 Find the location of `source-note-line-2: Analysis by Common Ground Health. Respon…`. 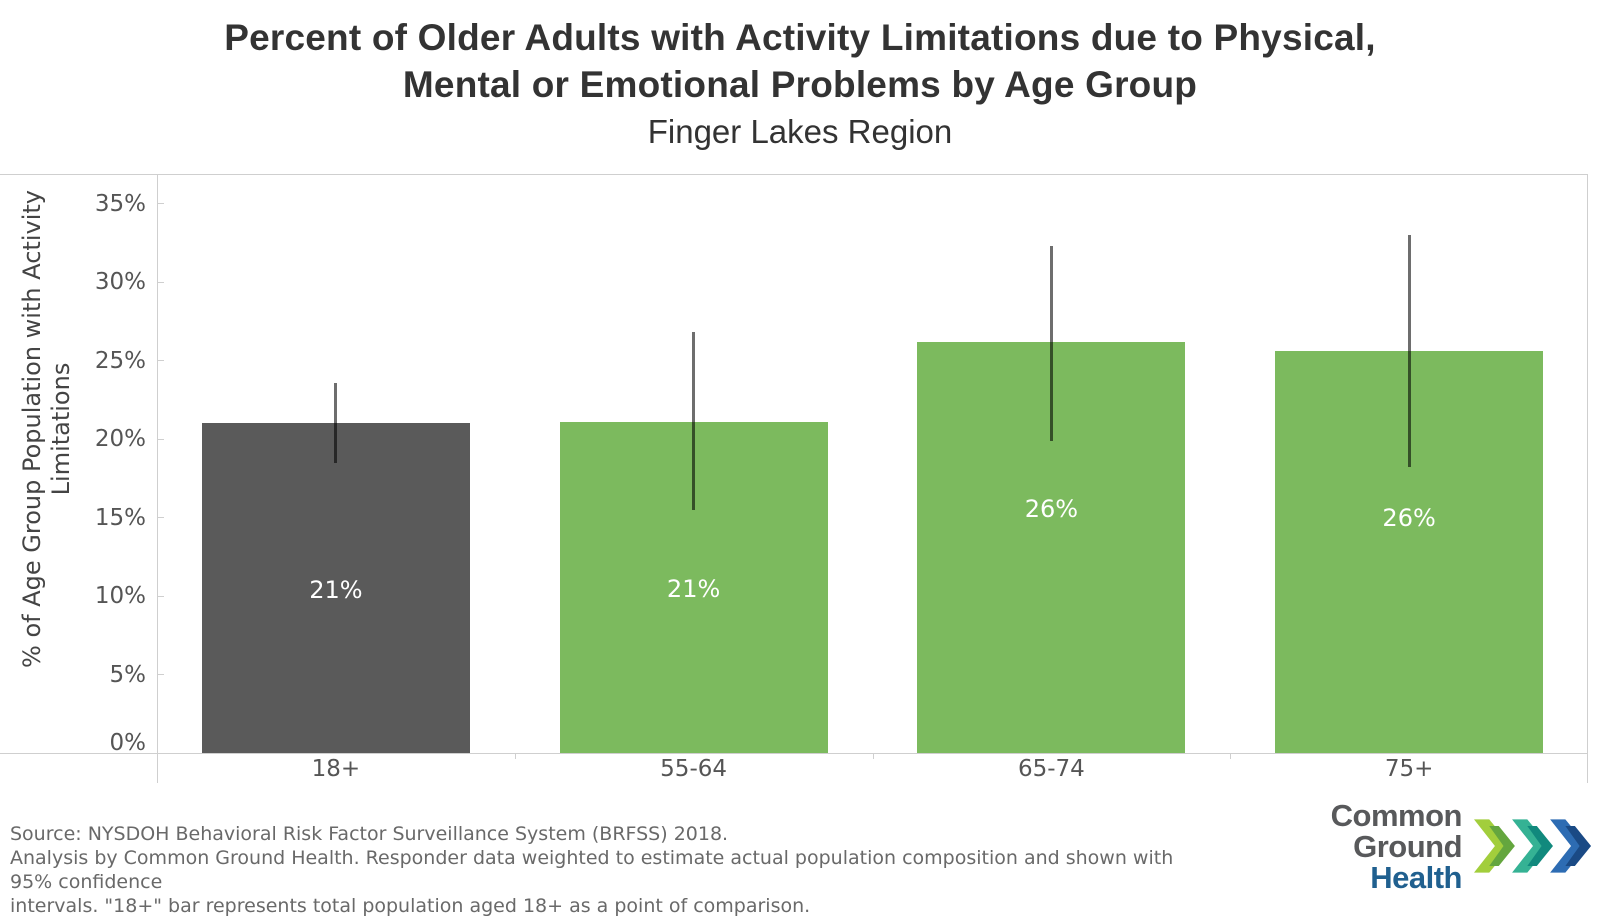

source-note-line-2: Analysis by Common Ground Health. Respon… is located at coordinates (592, 870).